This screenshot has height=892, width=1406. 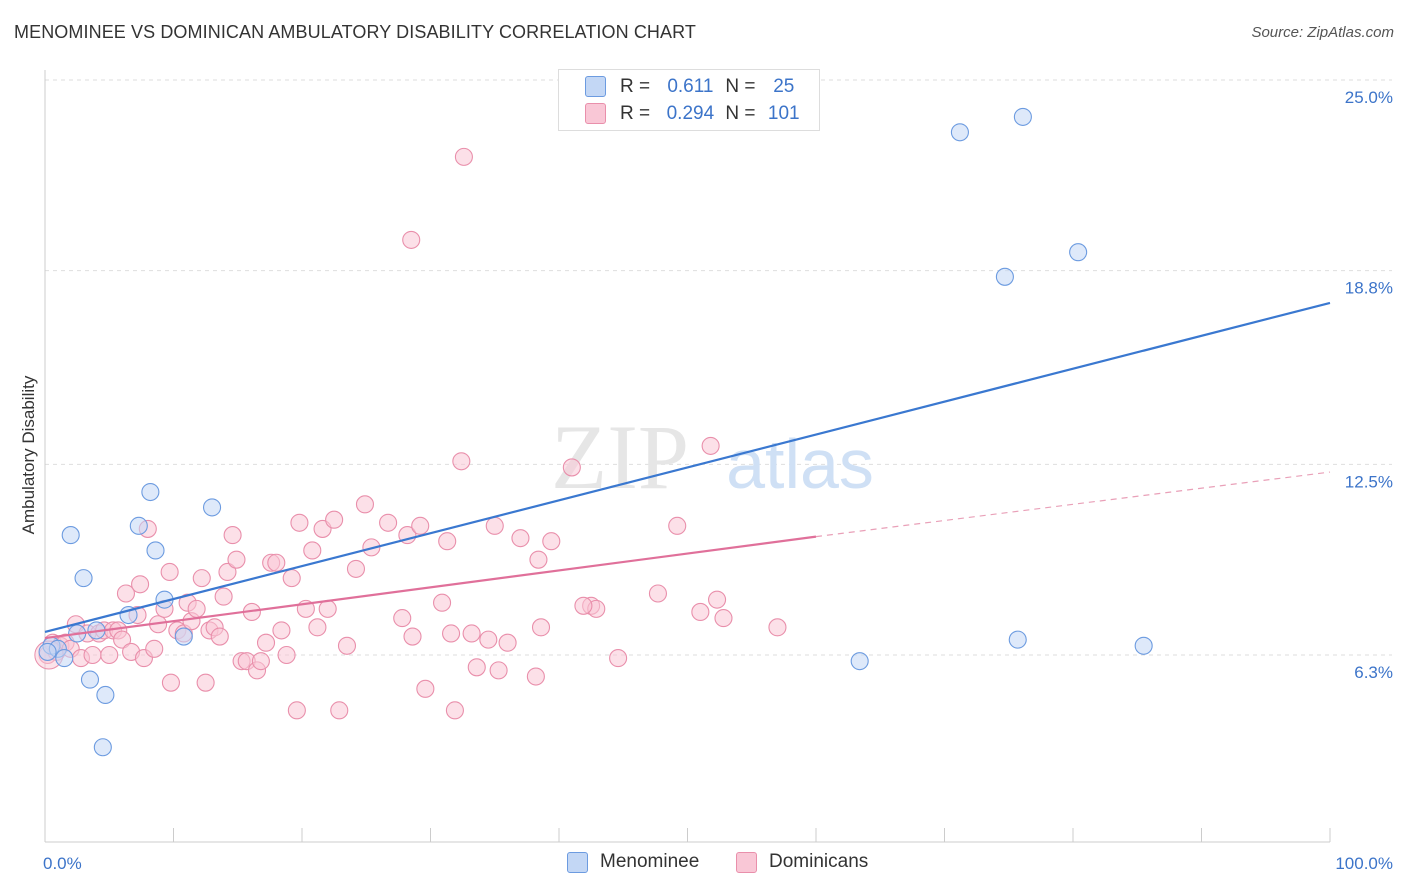 What do you see at coordinates (1373, 672) in the screenshot?
I see `y-tick-label-0: 6.3%` at bounding box center [1373, 672].